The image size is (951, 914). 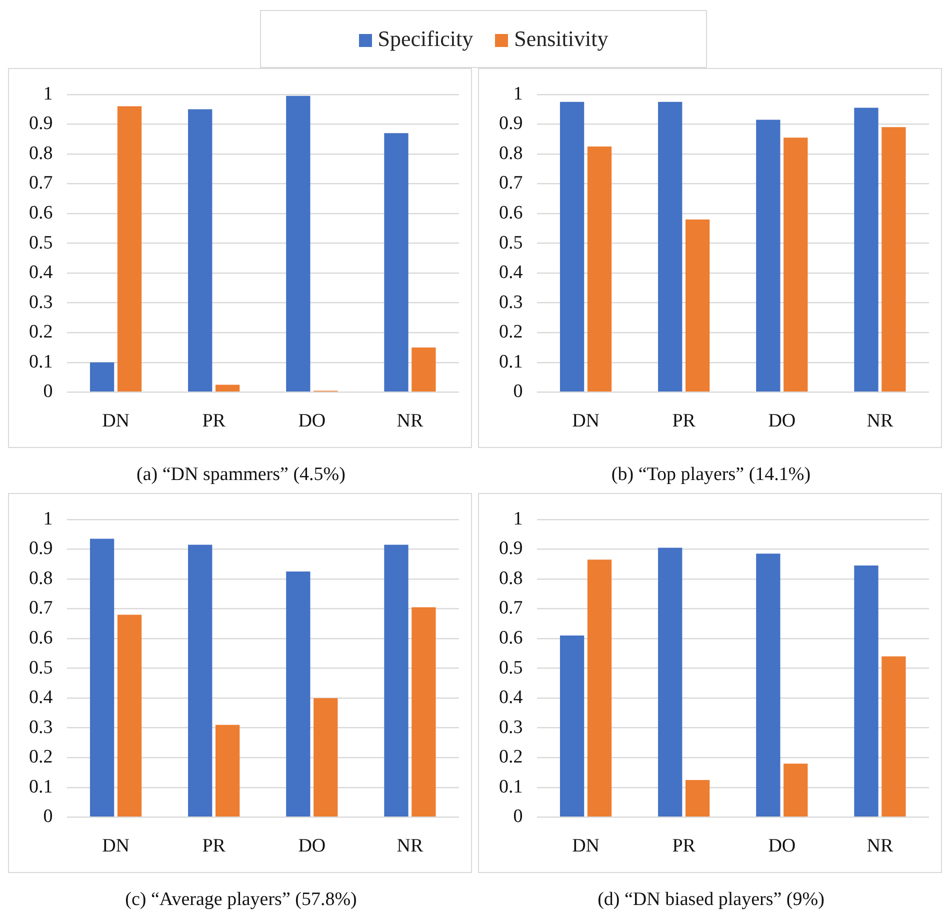 What do you see at coordinates (425, 39) in the screenshot?
I see `legend-label: Specificity` at bounding box center [425, 39].